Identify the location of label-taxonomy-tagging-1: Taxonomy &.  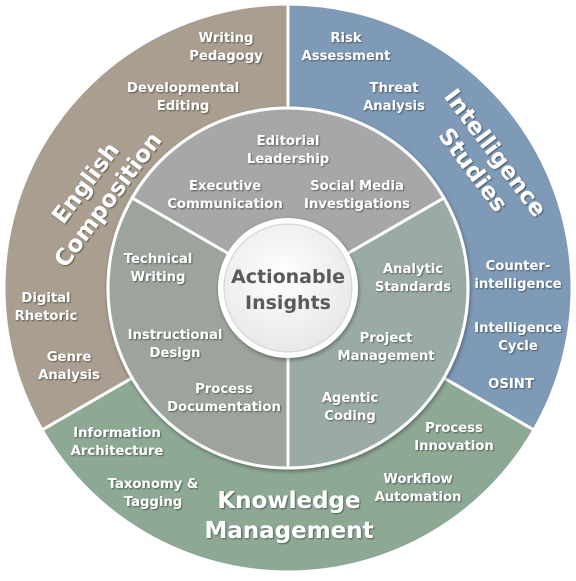
(153, 484).